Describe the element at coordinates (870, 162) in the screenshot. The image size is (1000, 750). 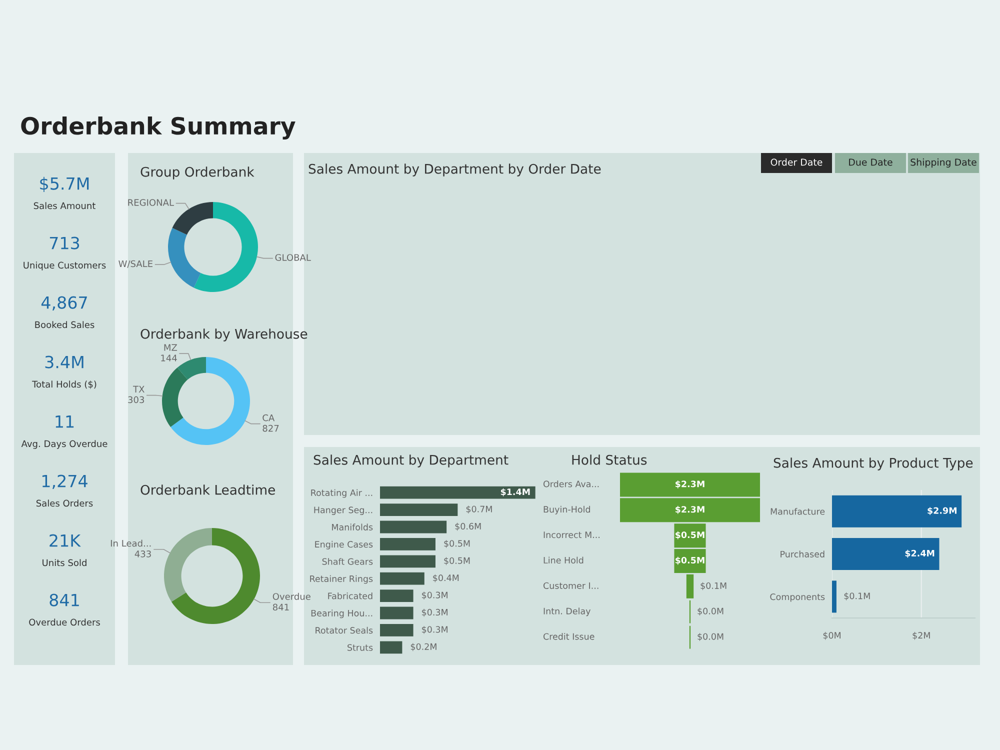
I see `text: Due Date` at that location.